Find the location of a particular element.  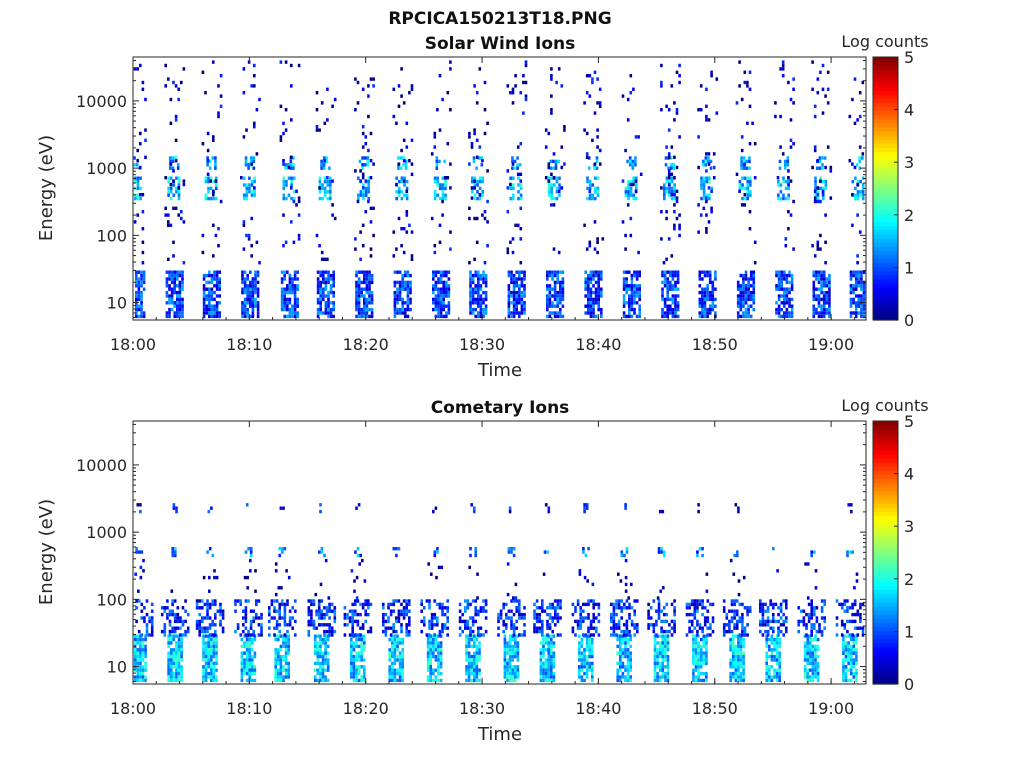

colorbar-label-solar-wind: Log counts is located at coordinates (884, 41).